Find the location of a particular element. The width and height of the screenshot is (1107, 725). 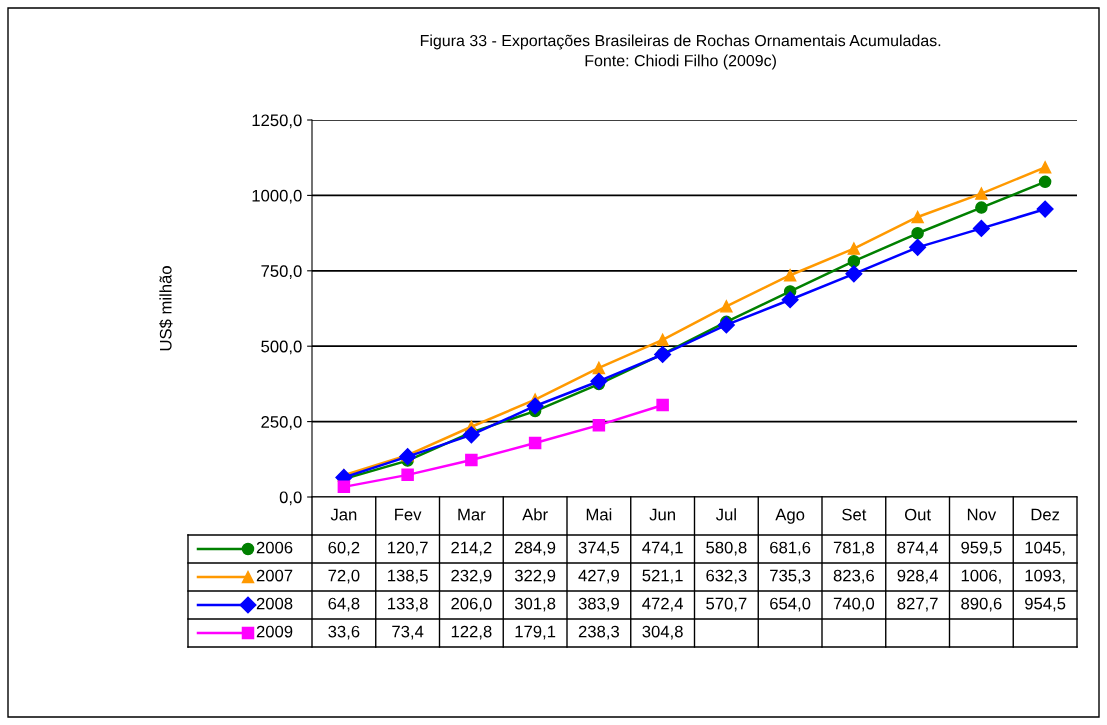

data-label: 632,3 is located at coordinates (726, 576).